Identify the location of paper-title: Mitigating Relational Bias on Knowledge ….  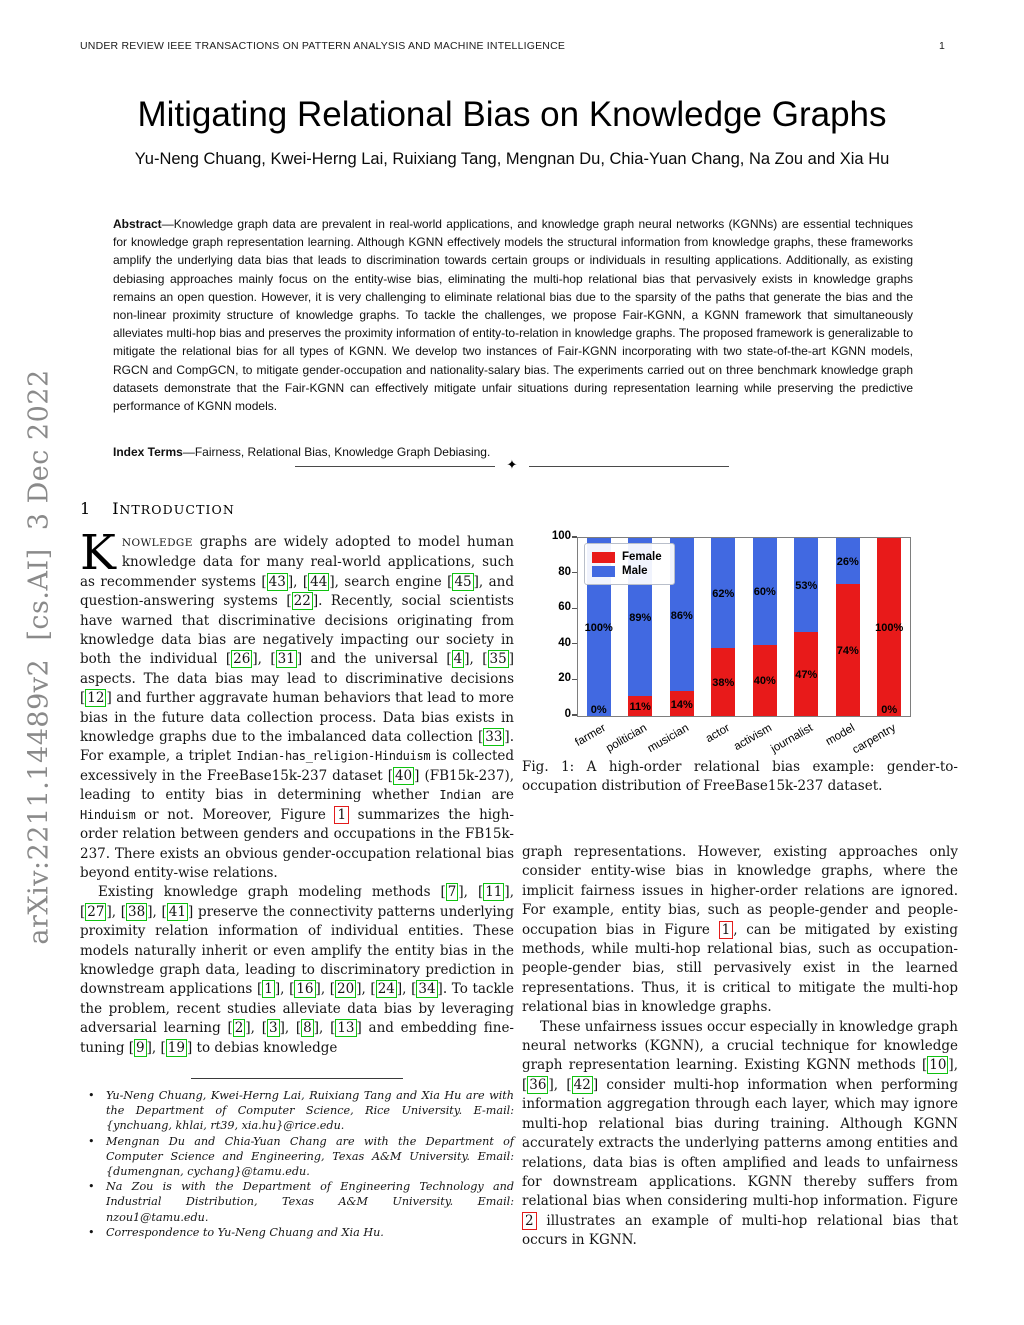
(512, 115).